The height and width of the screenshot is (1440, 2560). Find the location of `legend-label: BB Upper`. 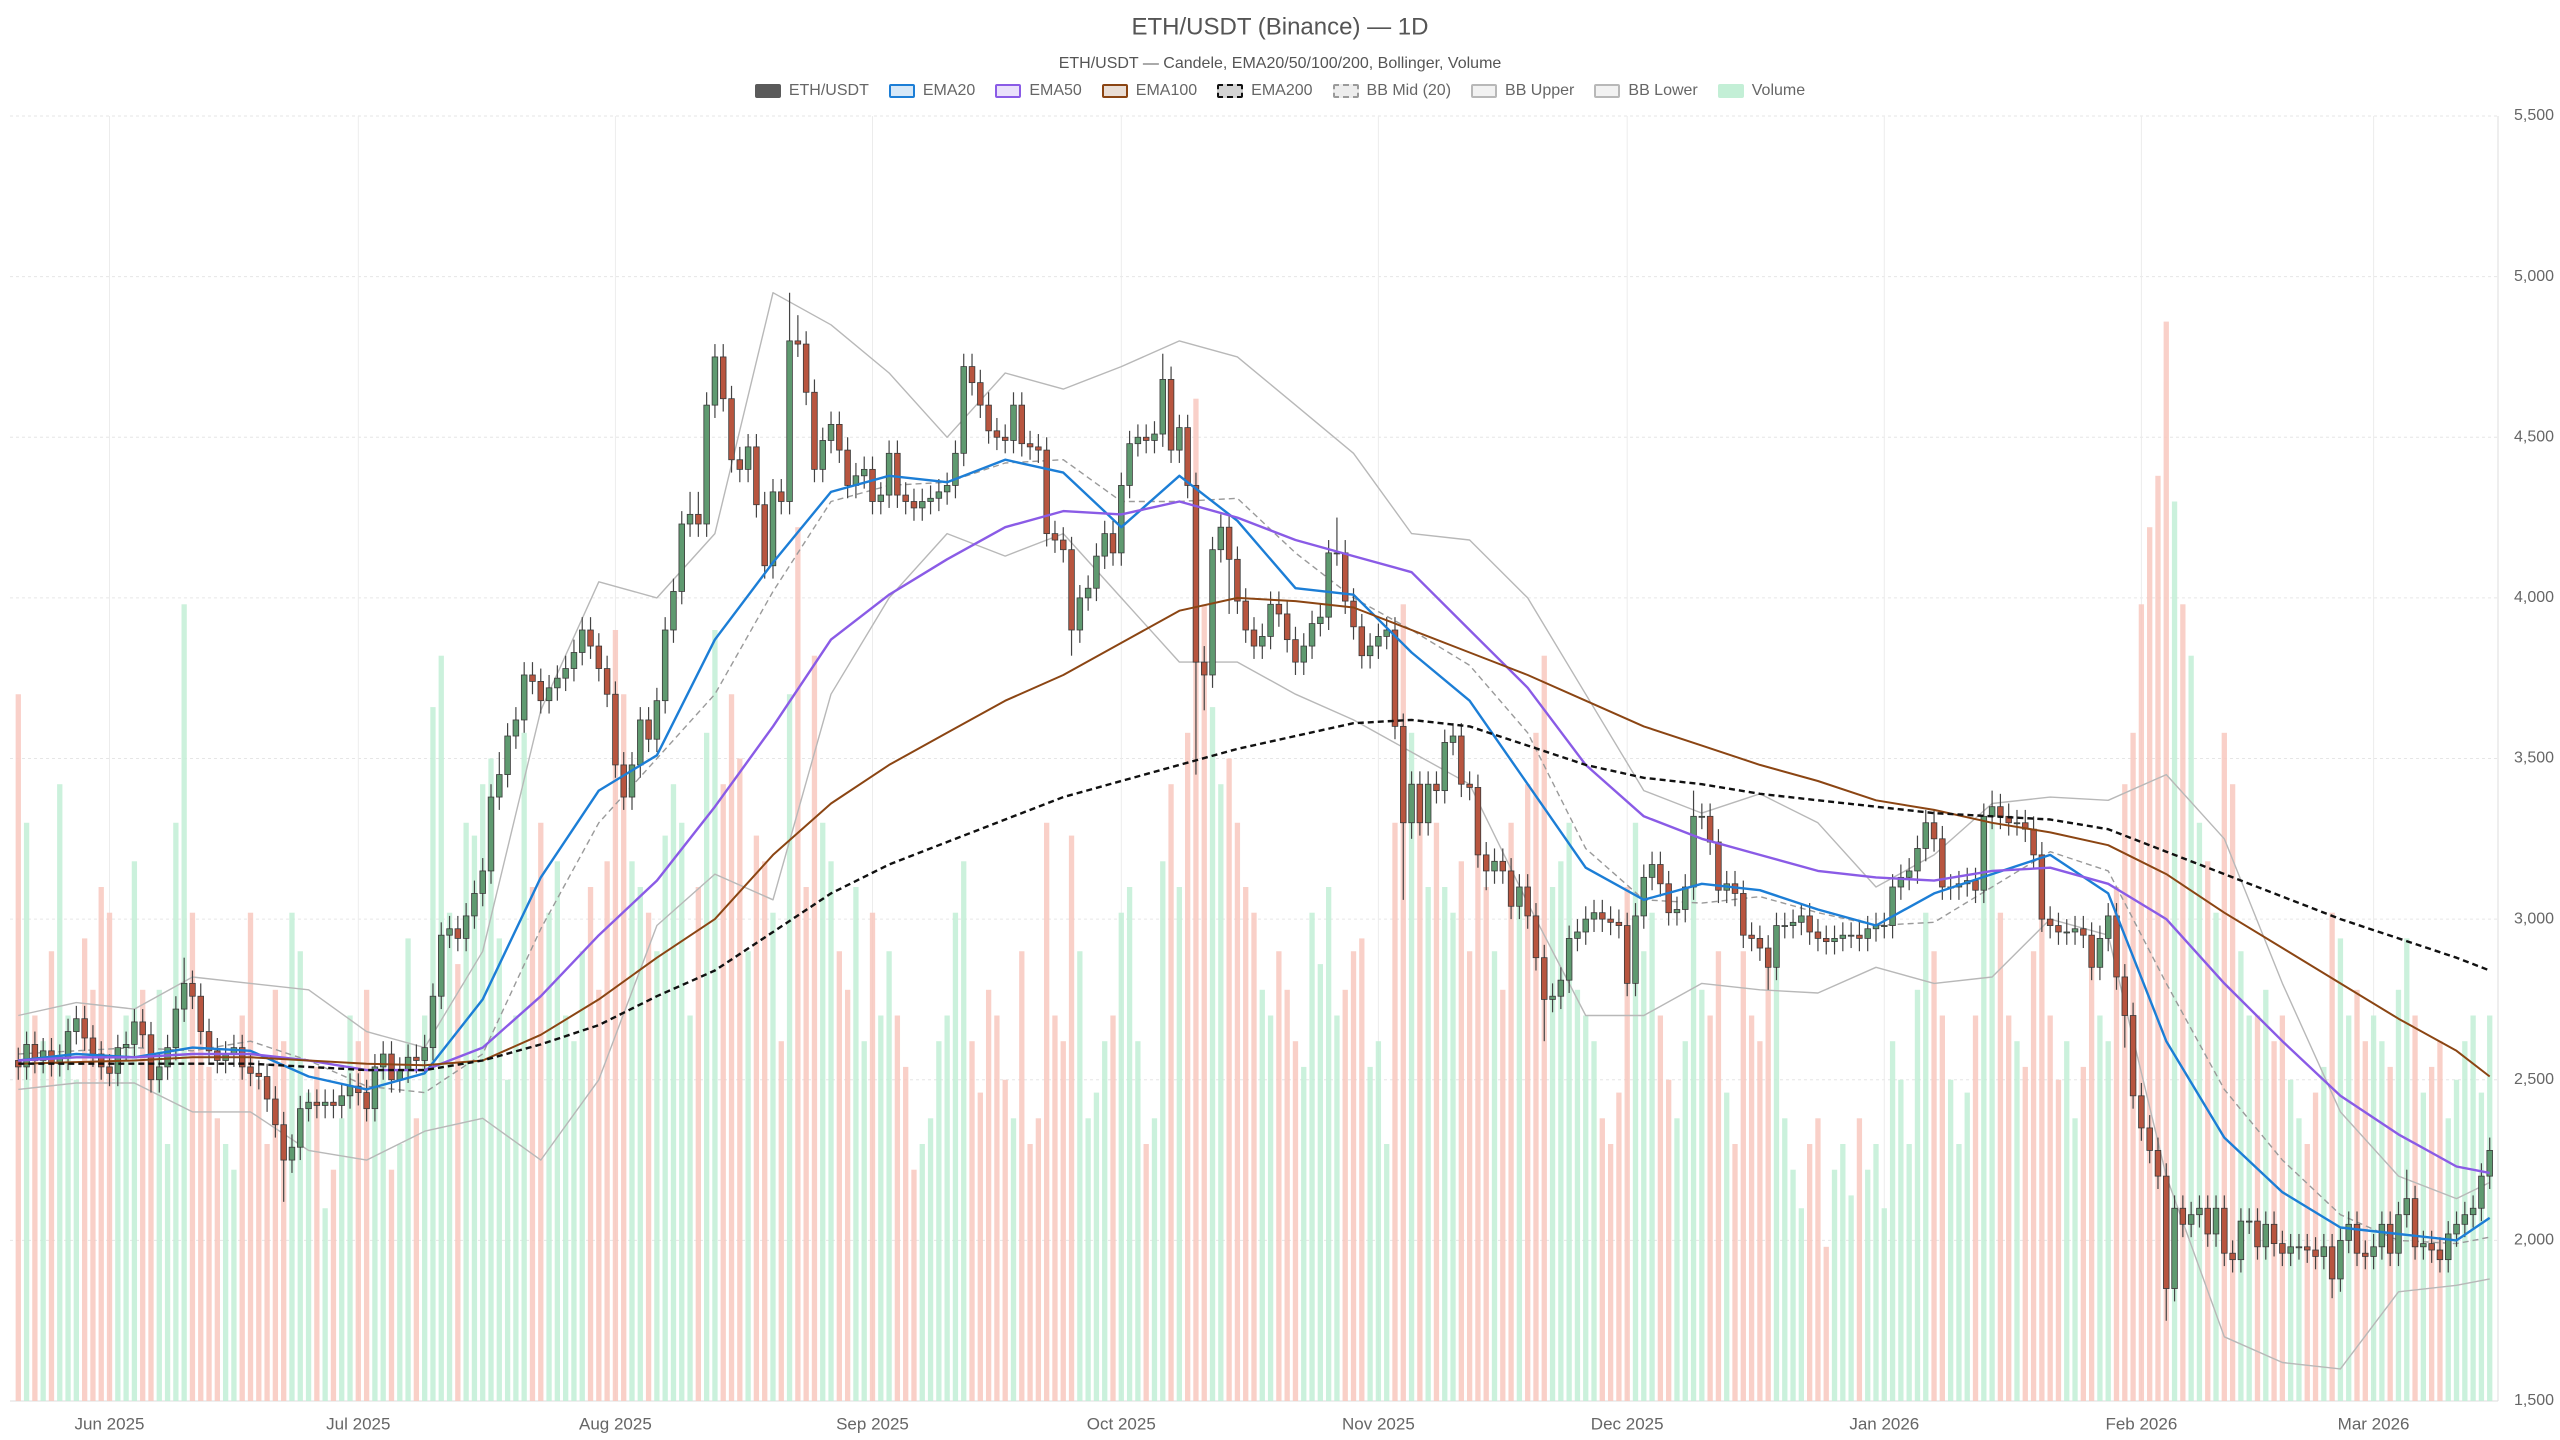

legend-label: BB Upper is located at coordinates (1540, 90).